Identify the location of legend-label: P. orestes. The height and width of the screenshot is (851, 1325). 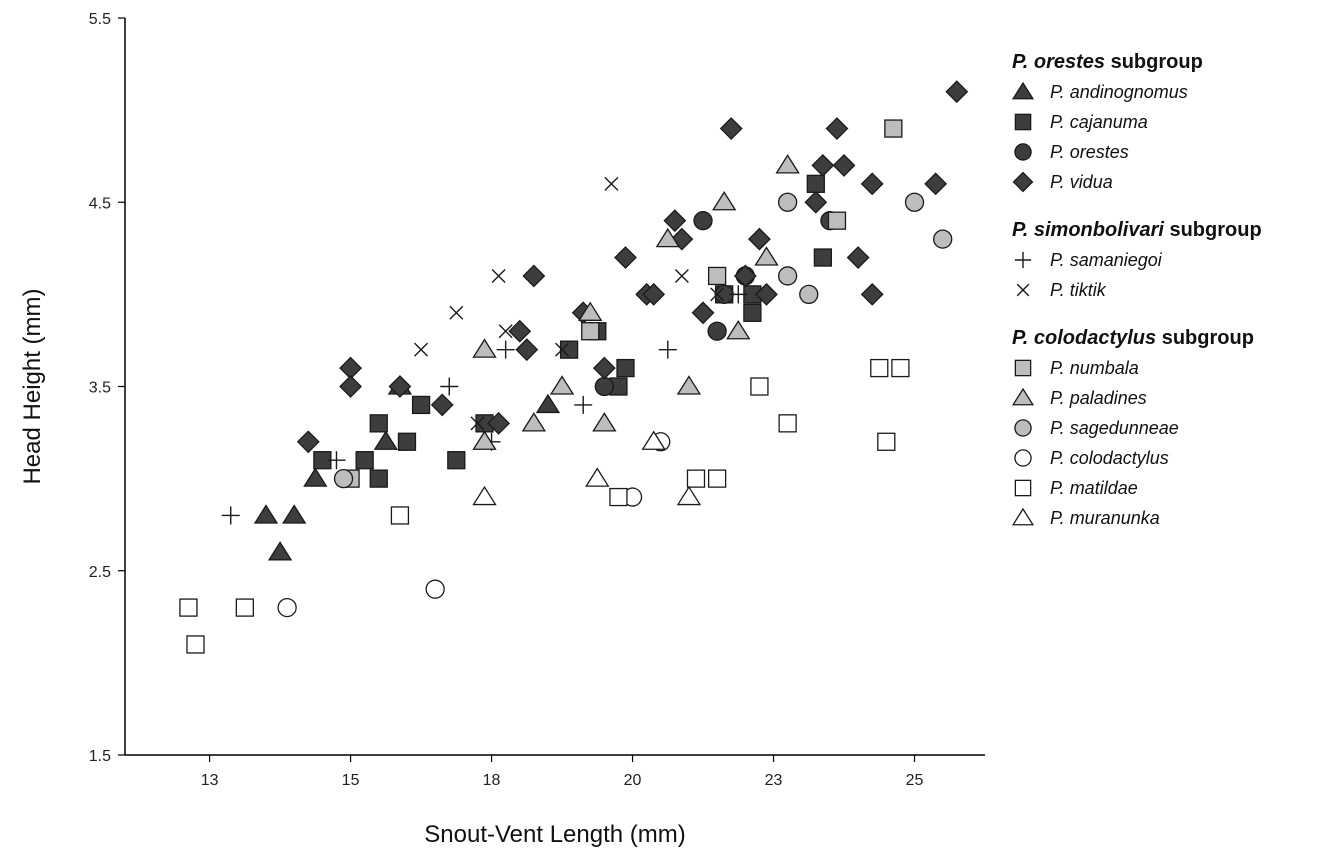
(1089, 152).